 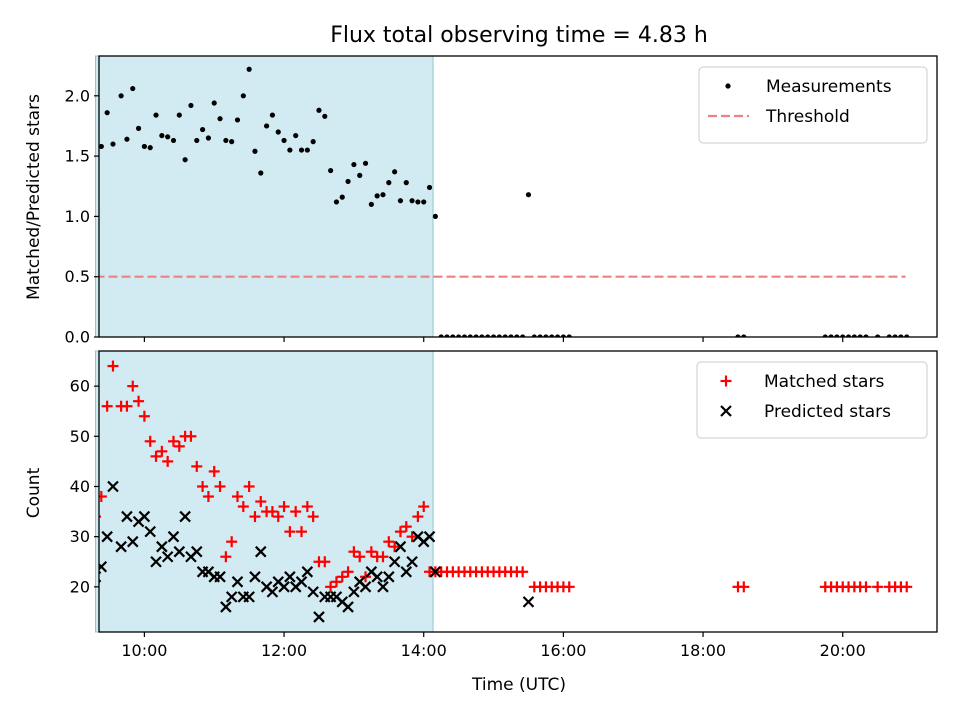 What do you see at coordinates (80, 386) in the screenshot?
I see `bottom-y-tick-label-4: 60` at bounding box center [80, 386].